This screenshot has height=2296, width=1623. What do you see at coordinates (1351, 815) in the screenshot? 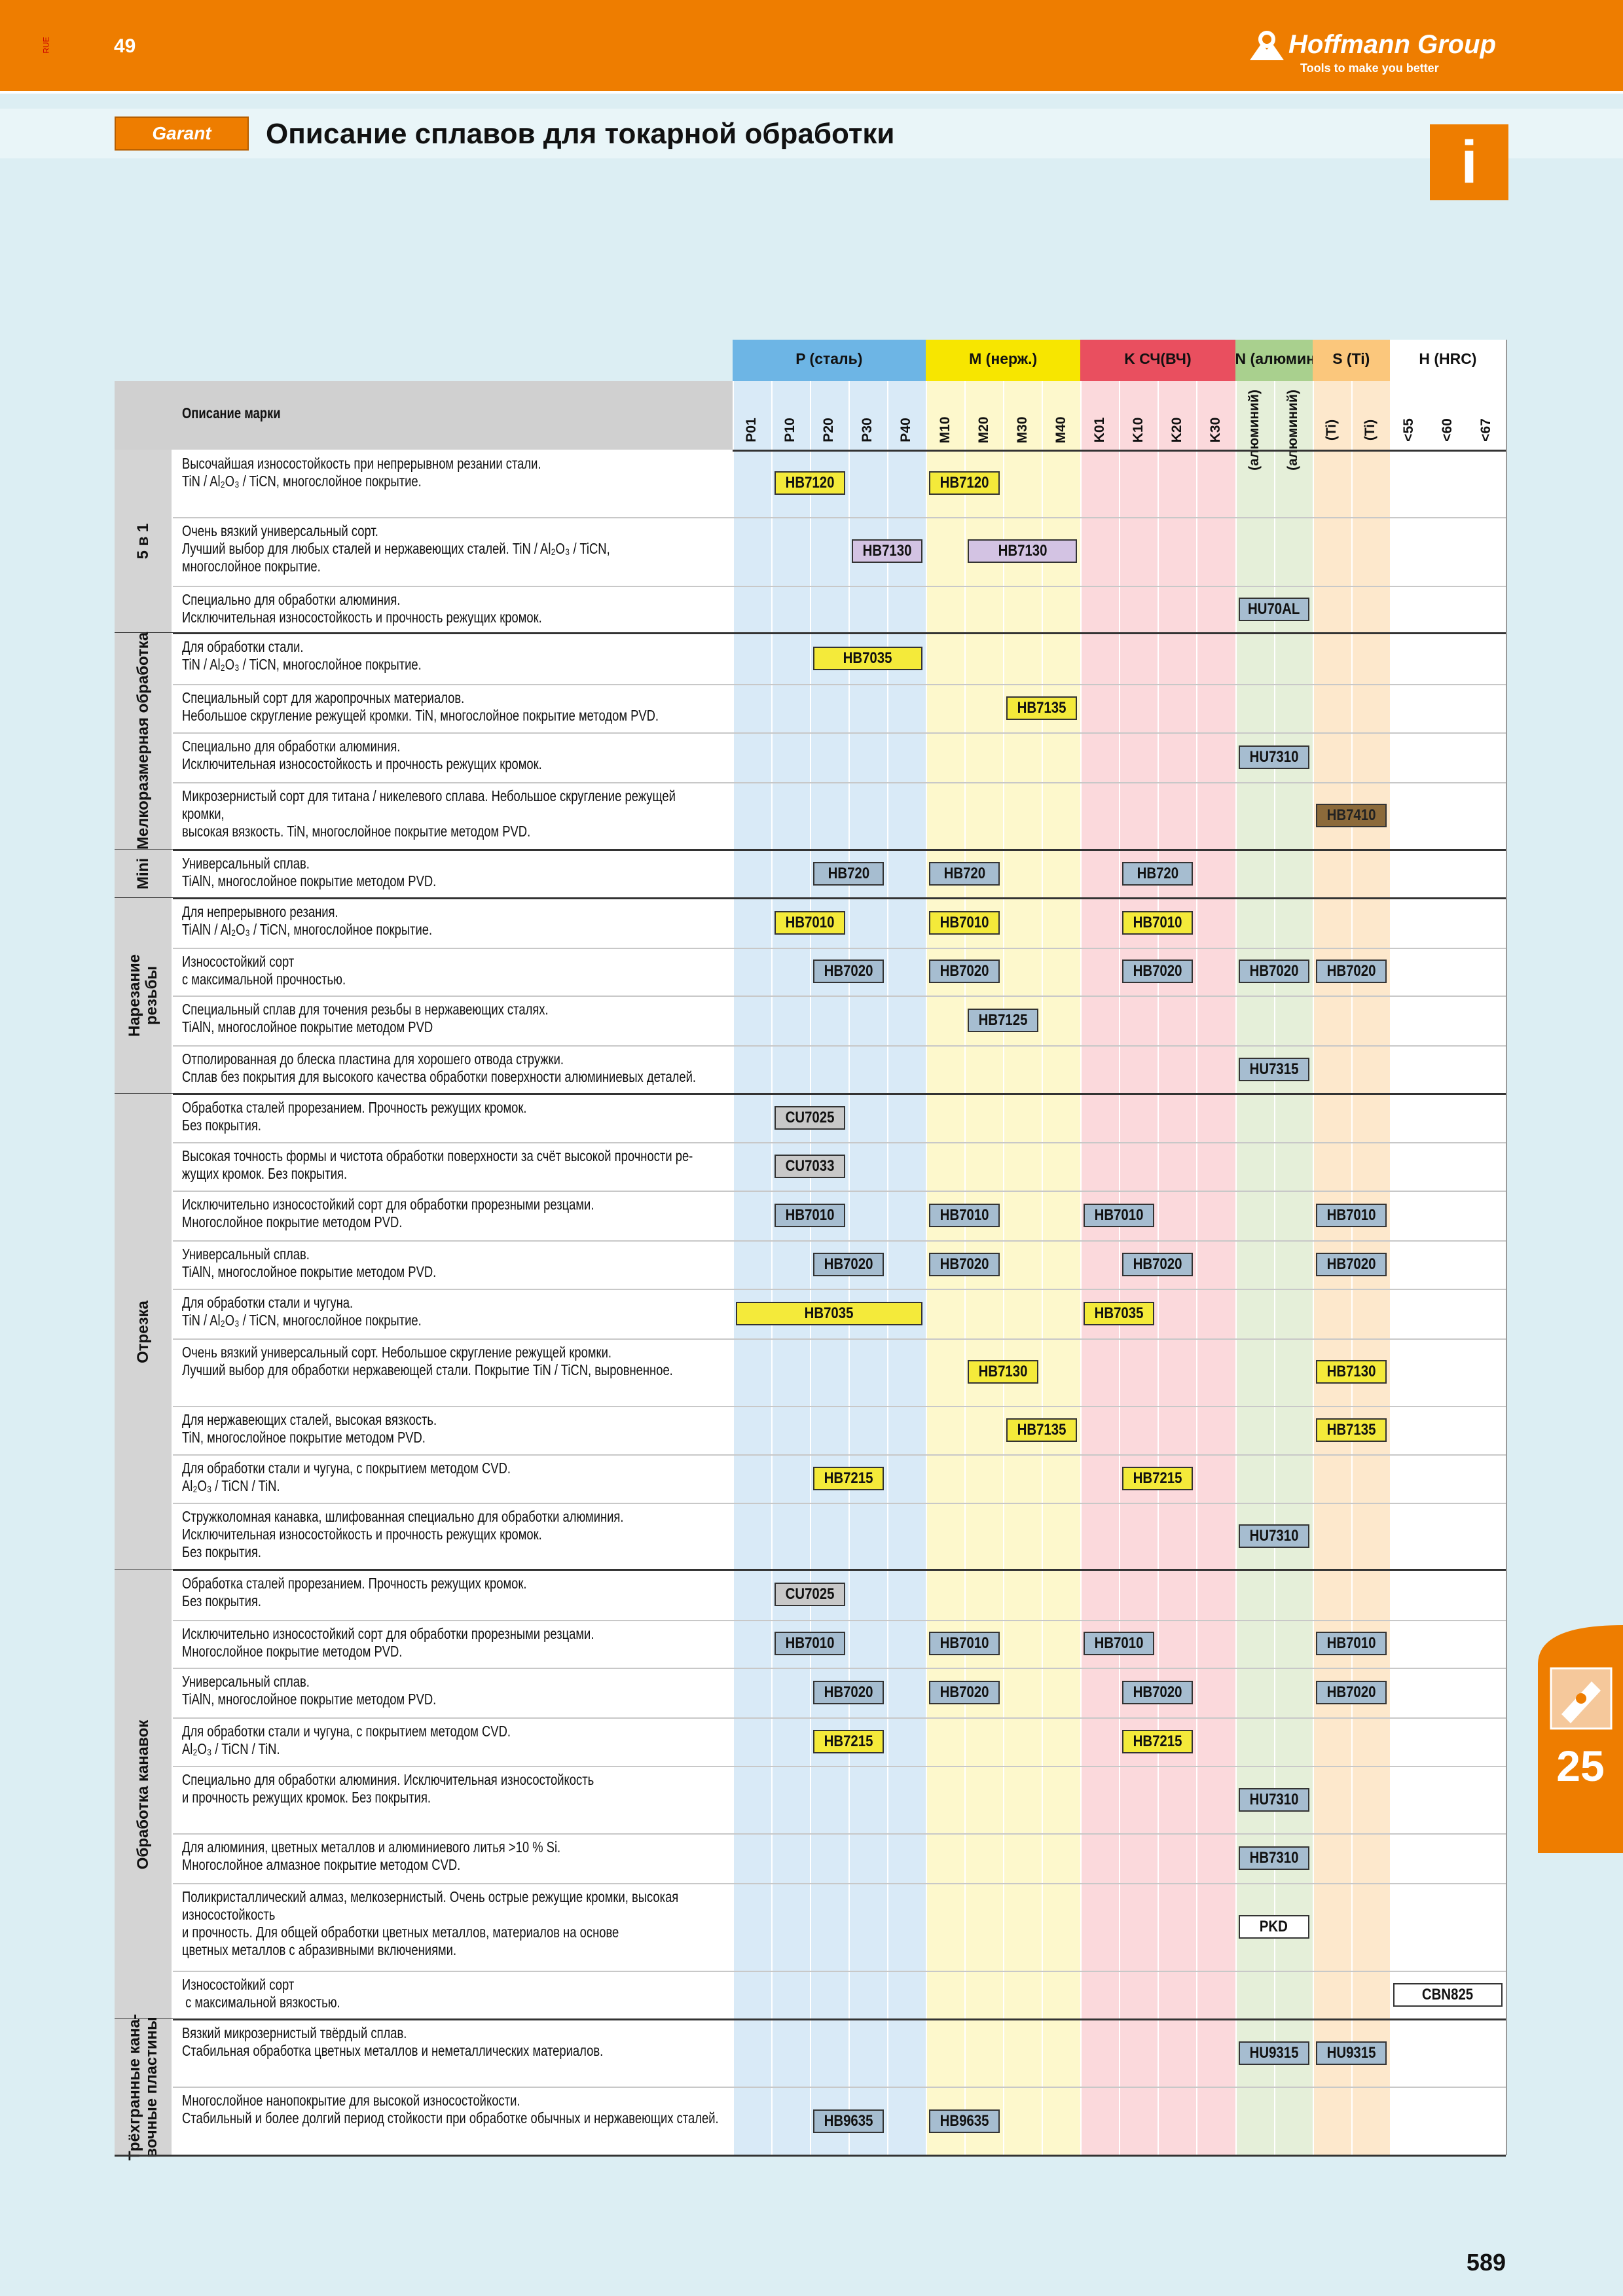
I see `grade-label: HB7410` at bounding box center [1351, 815].